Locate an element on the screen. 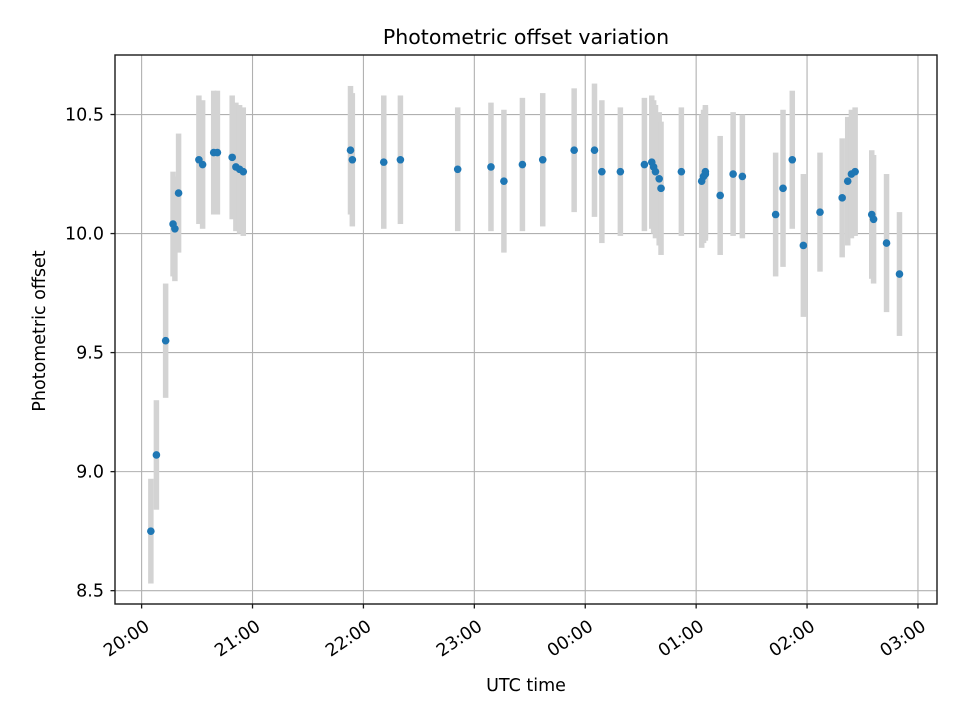  y-tick-label: 10.0 is located at coordinates (84, 235).